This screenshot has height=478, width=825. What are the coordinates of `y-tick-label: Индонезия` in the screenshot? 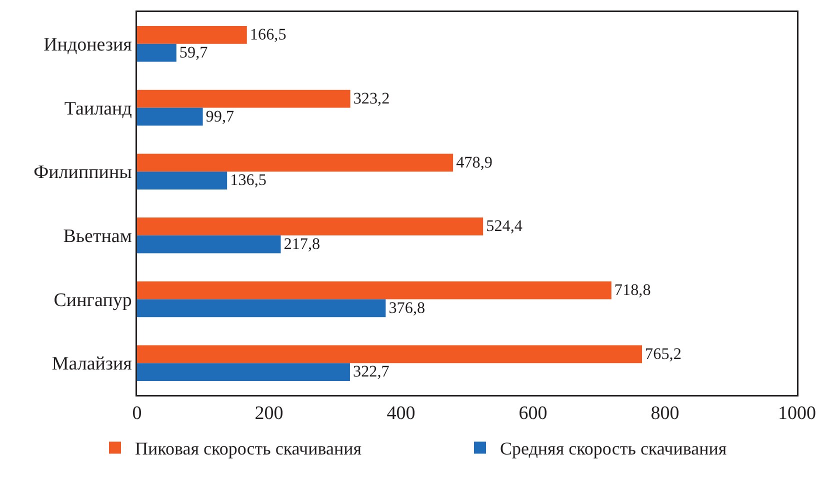 It's located at (88, 45).